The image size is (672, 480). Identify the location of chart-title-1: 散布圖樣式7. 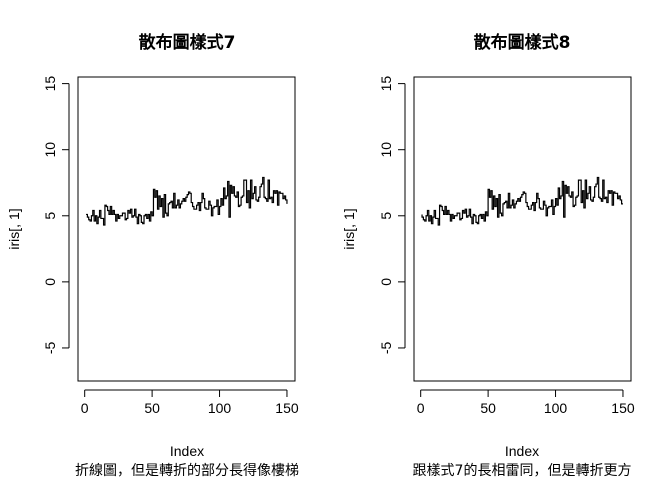
(187, 42).